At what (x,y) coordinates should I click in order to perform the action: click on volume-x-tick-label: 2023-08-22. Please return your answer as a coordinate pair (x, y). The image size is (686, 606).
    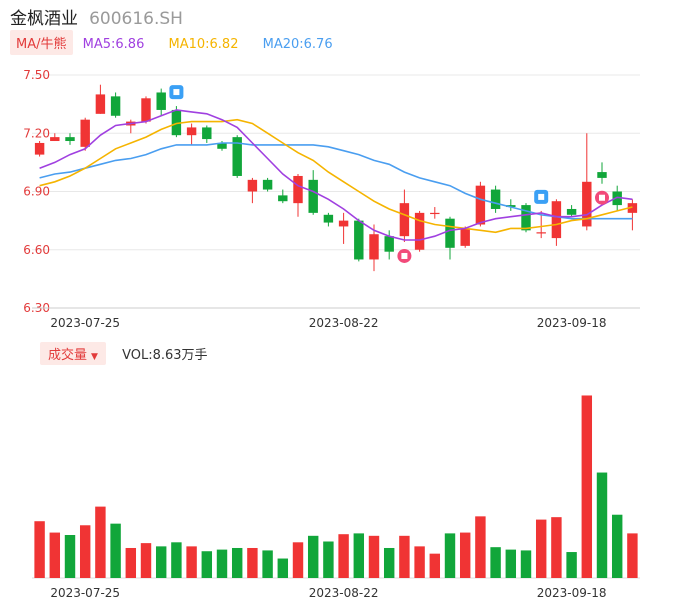
    Looking at the image, I should click on (344, 593).